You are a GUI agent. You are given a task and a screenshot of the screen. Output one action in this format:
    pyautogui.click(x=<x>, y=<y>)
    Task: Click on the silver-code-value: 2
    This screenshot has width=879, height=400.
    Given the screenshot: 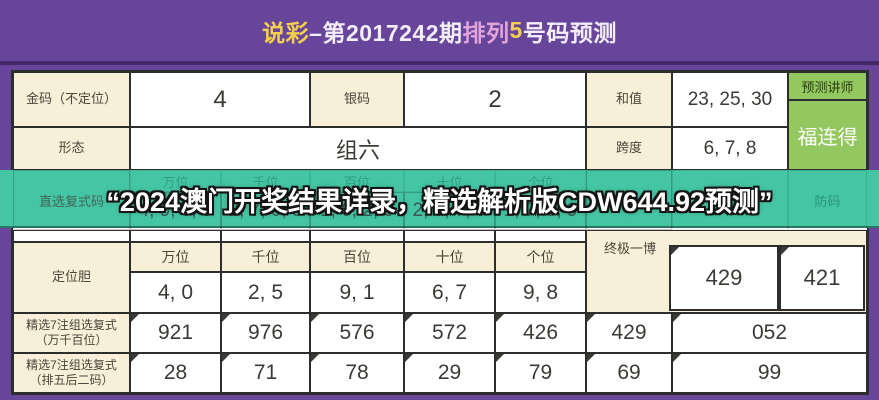 What is the action you would take?
    pyautogui.click(x=495, y=99)
    